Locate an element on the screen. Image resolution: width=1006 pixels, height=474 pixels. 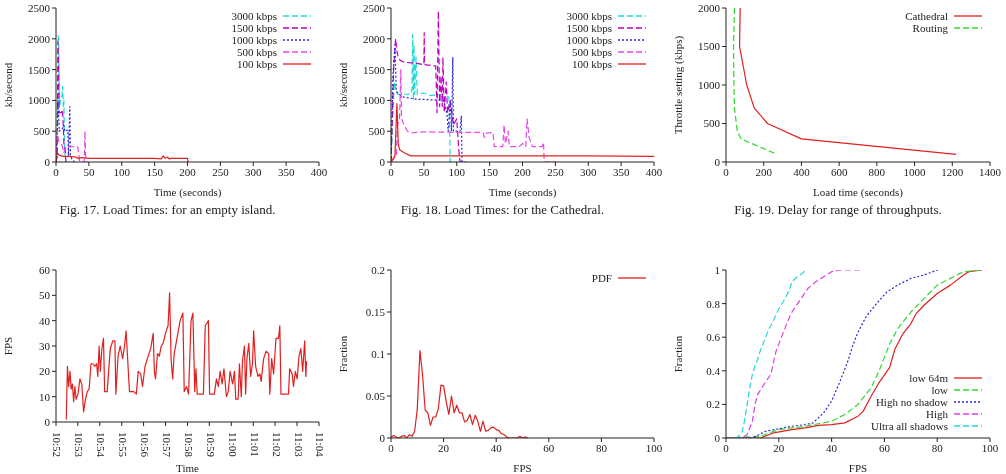
y-tick-label: 1 is located at coordinates (717, 269).